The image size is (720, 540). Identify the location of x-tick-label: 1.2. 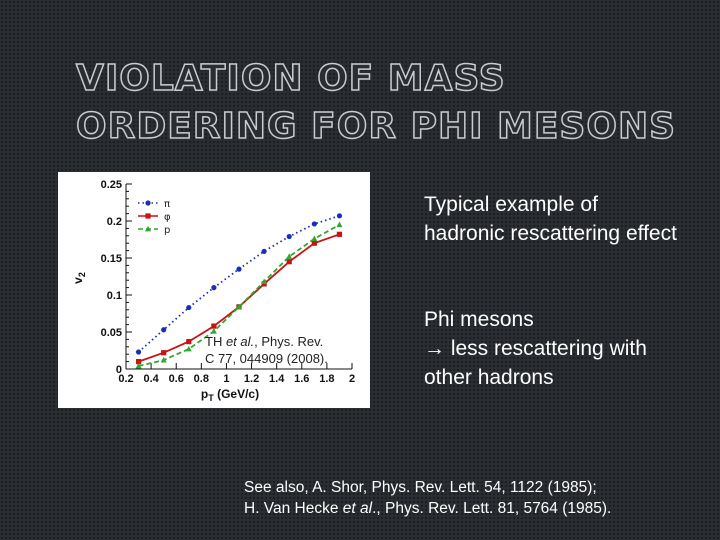
(251, 379).